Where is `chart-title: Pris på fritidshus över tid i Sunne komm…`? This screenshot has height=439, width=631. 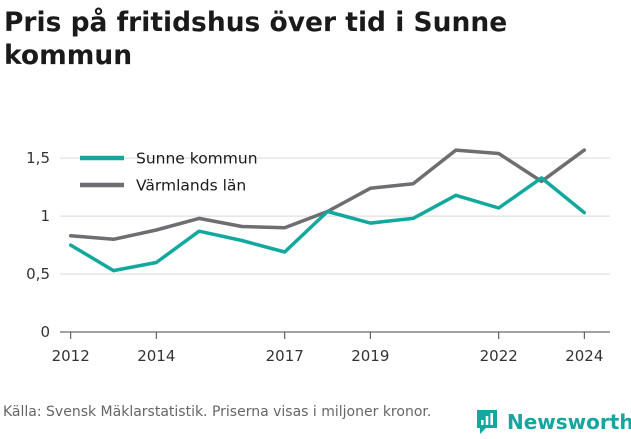
chart-title: Pris på fritidshus över tid i Sunne komm… is located at coordinates (256, 39).